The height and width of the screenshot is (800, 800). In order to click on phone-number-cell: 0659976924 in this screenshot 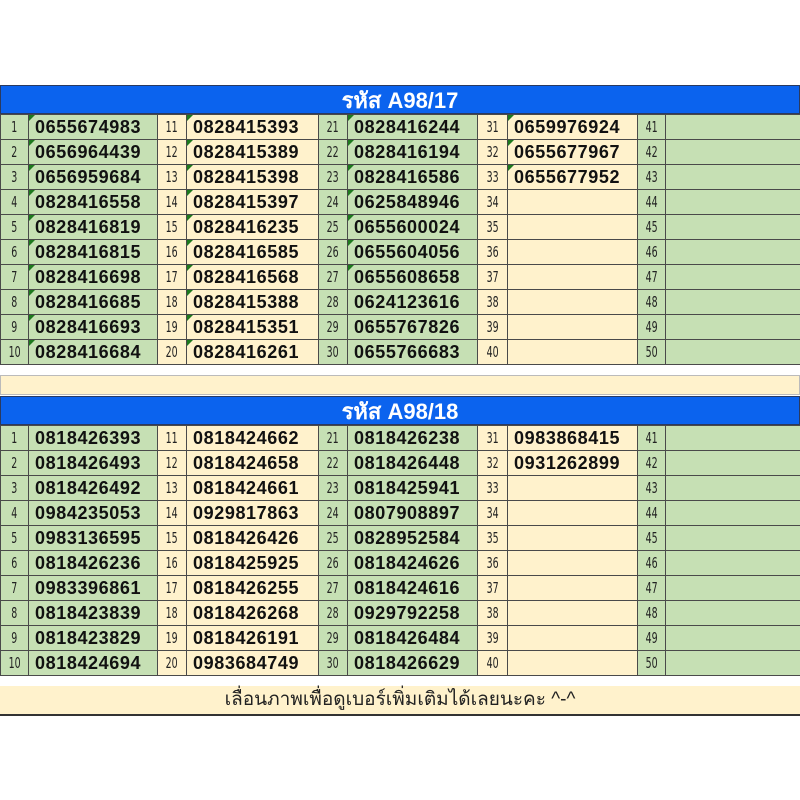, I will do `click(572, 127)`.